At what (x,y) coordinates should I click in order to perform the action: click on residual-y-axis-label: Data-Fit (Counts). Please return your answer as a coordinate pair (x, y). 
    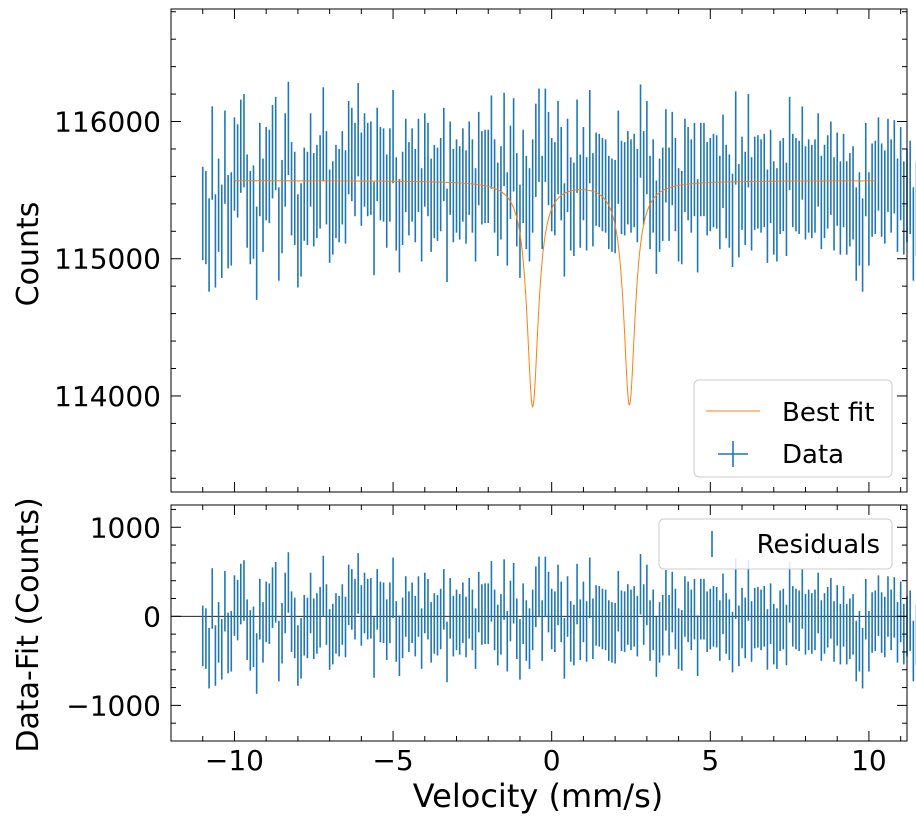
    Looking at the image, I should click on (28, 624).